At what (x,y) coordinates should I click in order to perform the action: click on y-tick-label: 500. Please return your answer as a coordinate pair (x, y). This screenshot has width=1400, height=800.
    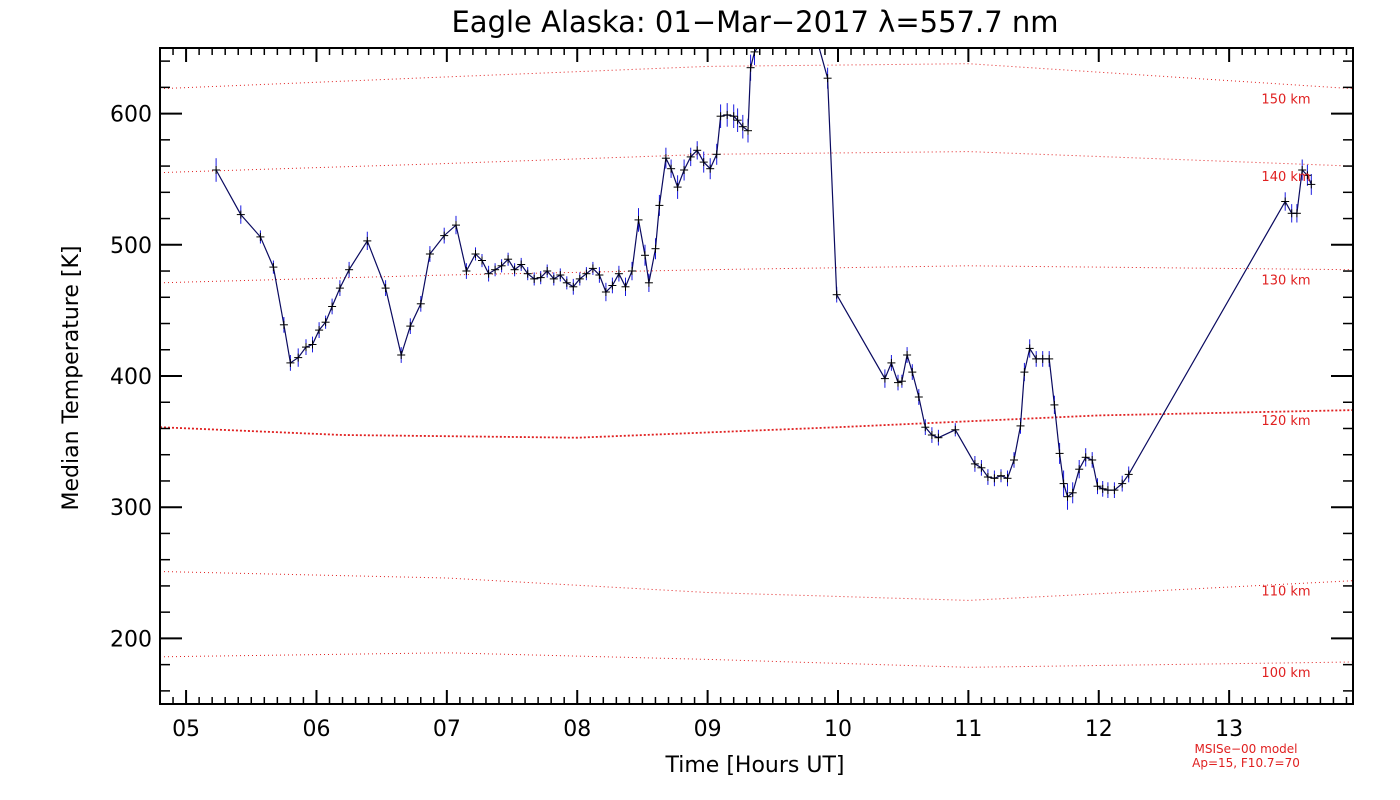
    Looking at the image, I should click on (131, 246).